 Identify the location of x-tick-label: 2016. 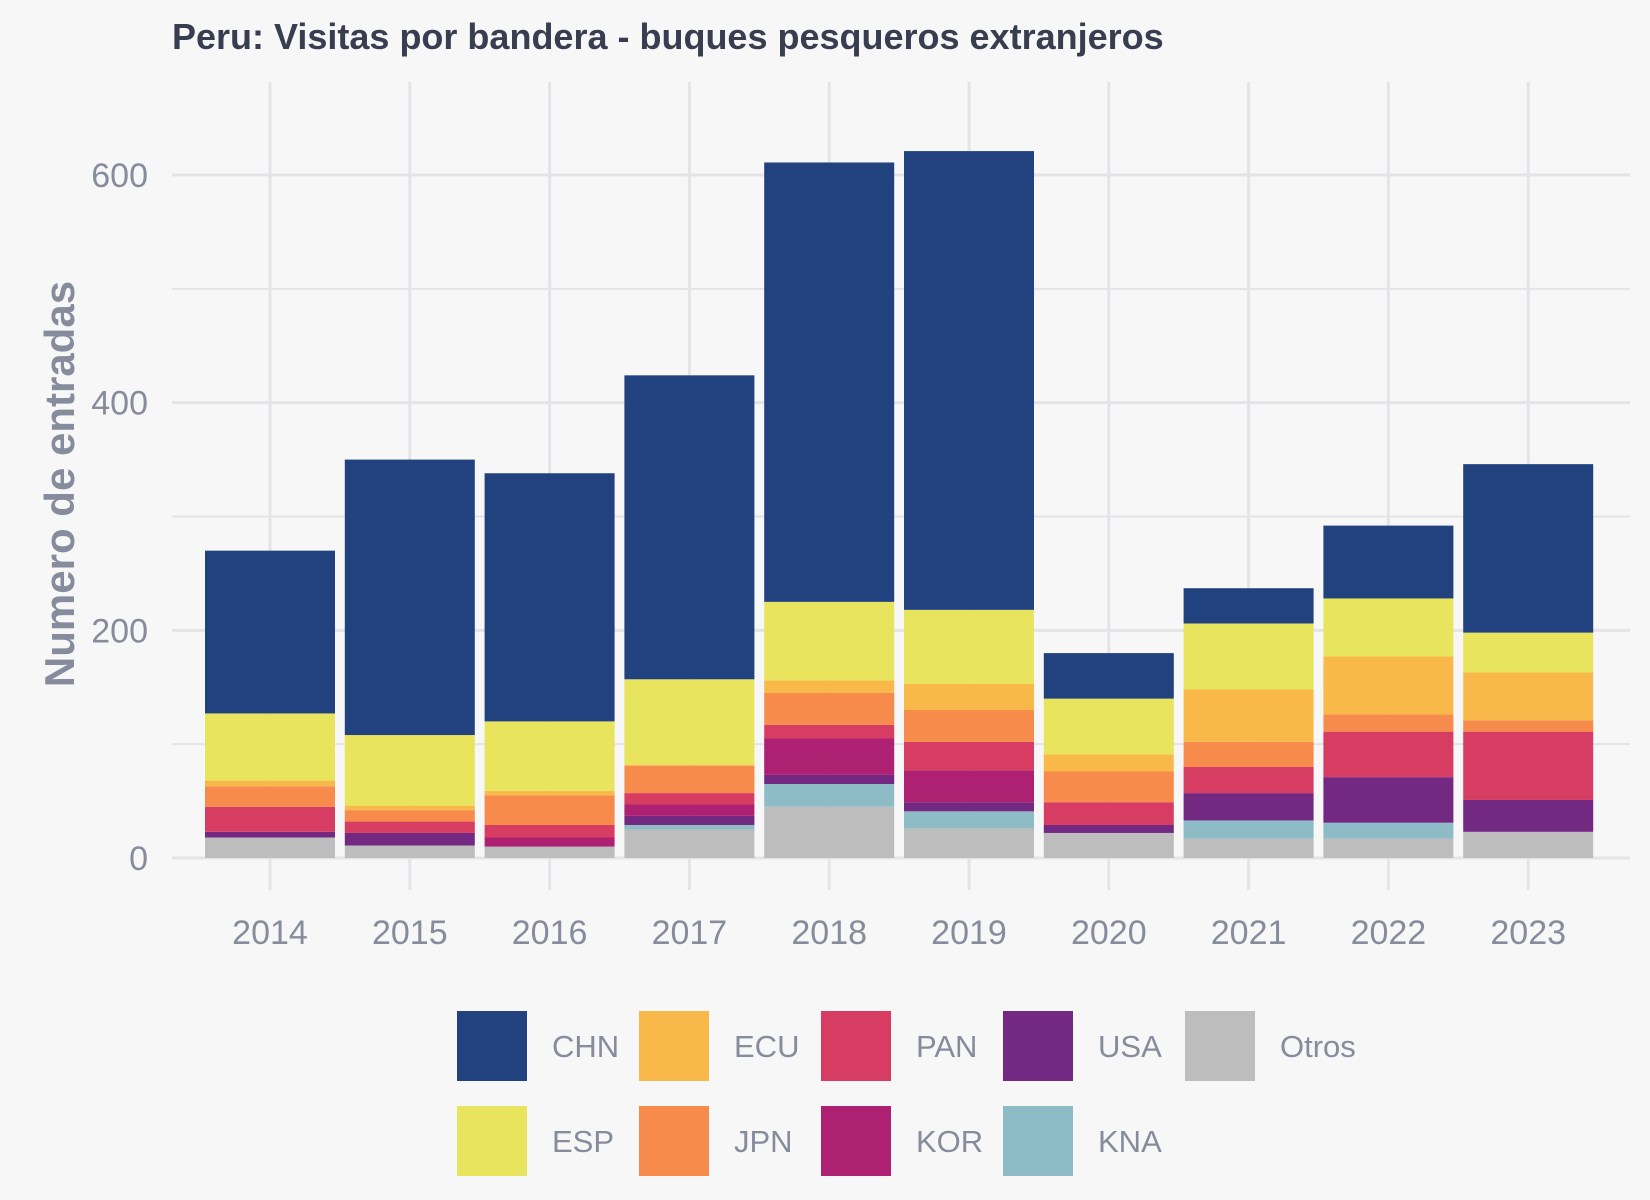
(550, 933).